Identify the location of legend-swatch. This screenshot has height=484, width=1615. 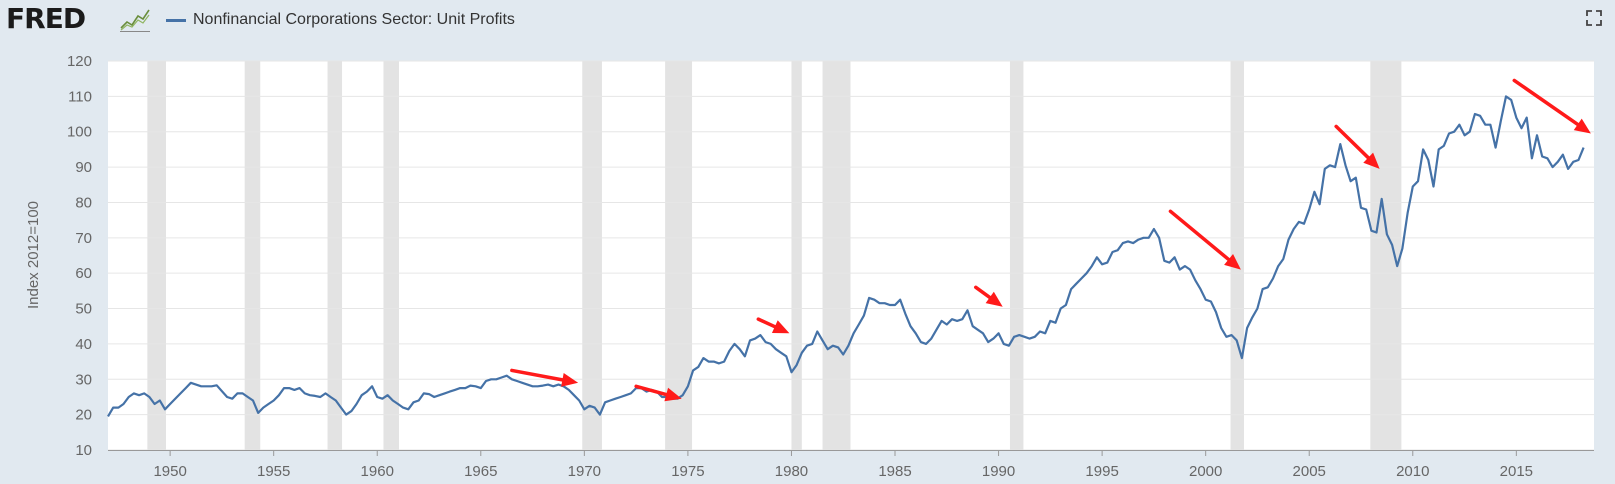
(176, 20).